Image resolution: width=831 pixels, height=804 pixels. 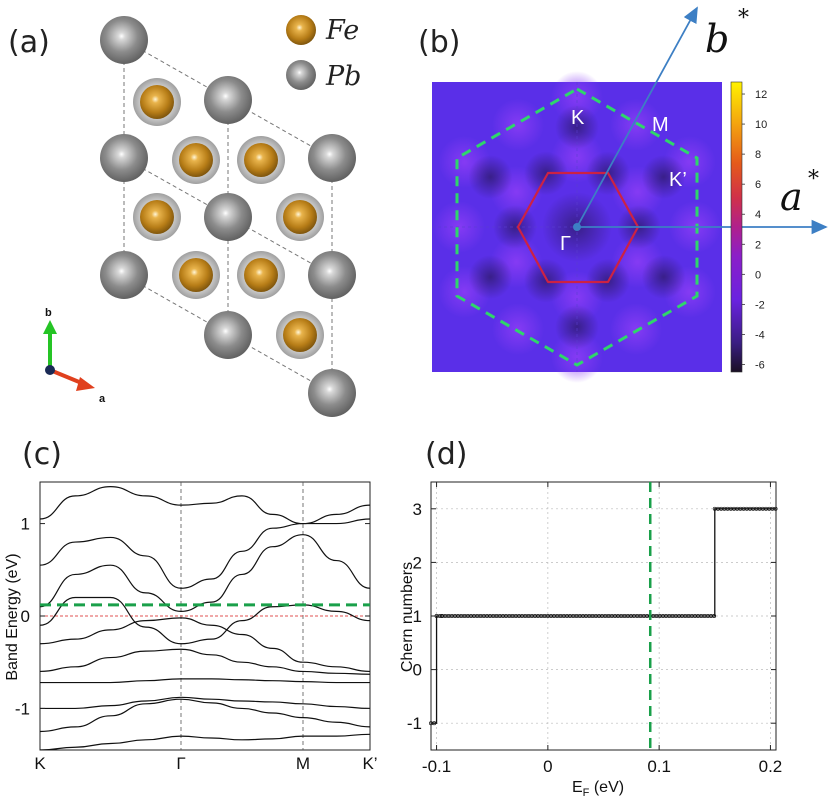 What do you see at coordinates (758, 185) in the screenshot?
I see `colorbar-tick-label: 6` at bounding box center [758, 185].